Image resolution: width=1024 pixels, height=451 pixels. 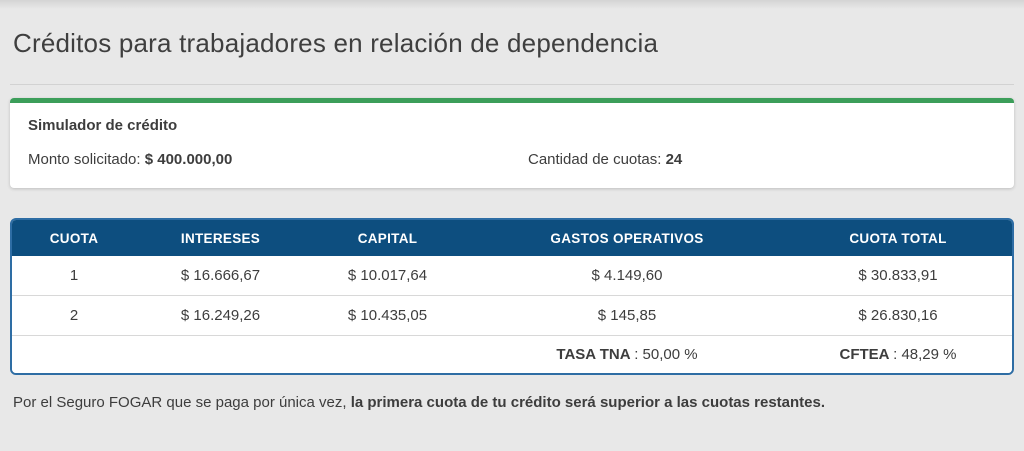 I want to click on cftea-cell: CFTEA : 48,29 %, so click(x=898, y=354).